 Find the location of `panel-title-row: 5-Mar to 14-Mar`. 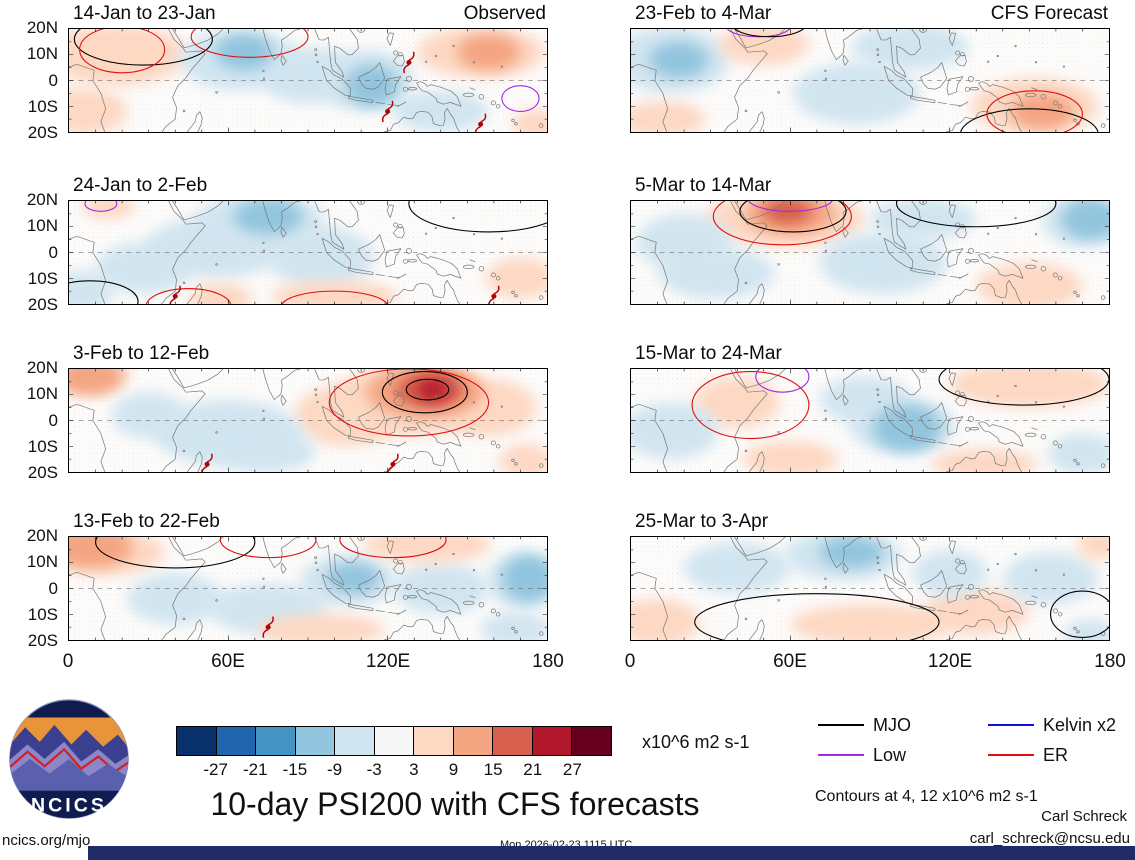

panel-title-row: 5-Mar to 14-Mar is located at coordinates (871, 186).